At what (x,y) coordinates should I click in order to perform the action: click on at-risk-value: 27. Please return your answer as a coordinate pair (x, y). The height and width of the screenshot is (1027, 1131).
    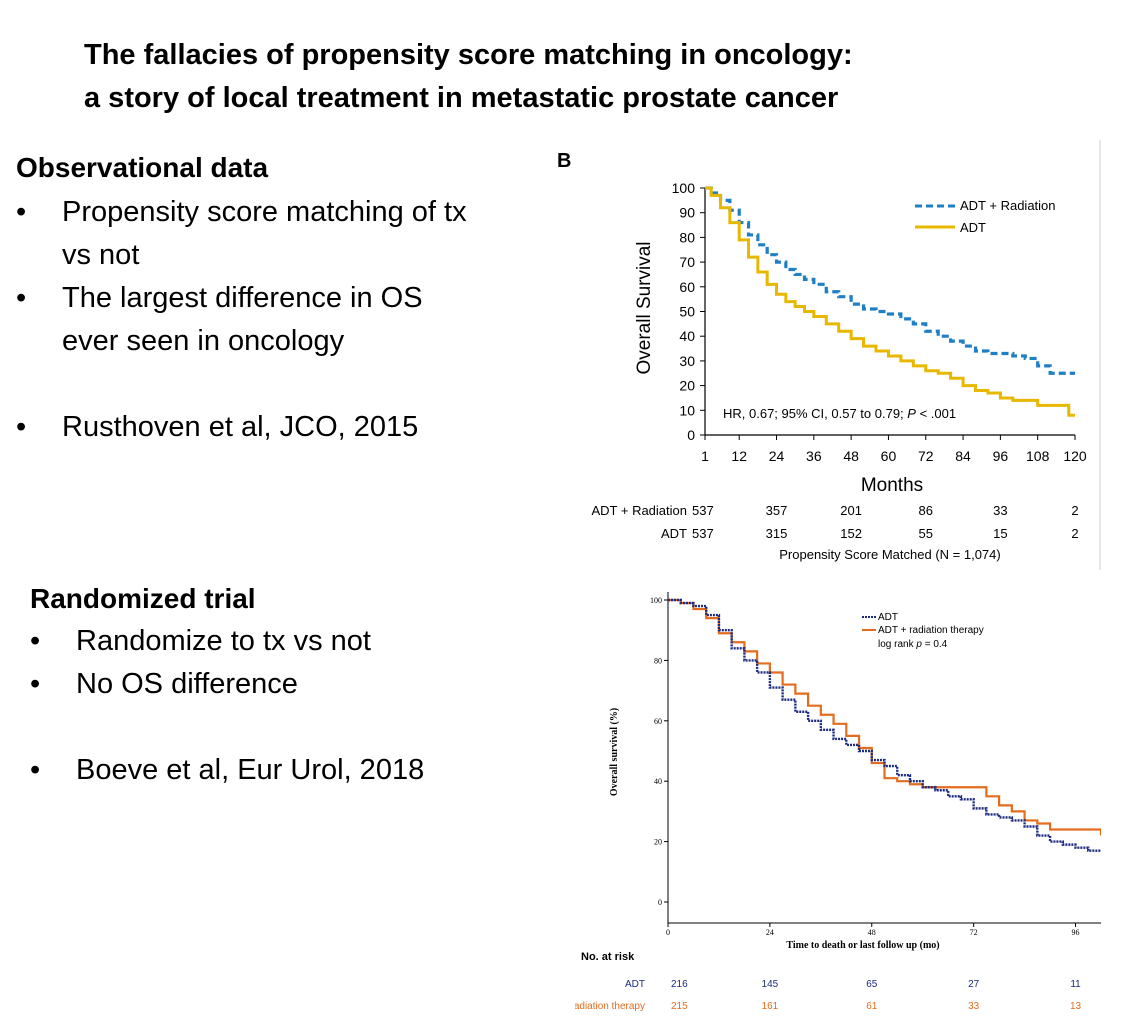
    Looking at the image, I should click on (974, 984).